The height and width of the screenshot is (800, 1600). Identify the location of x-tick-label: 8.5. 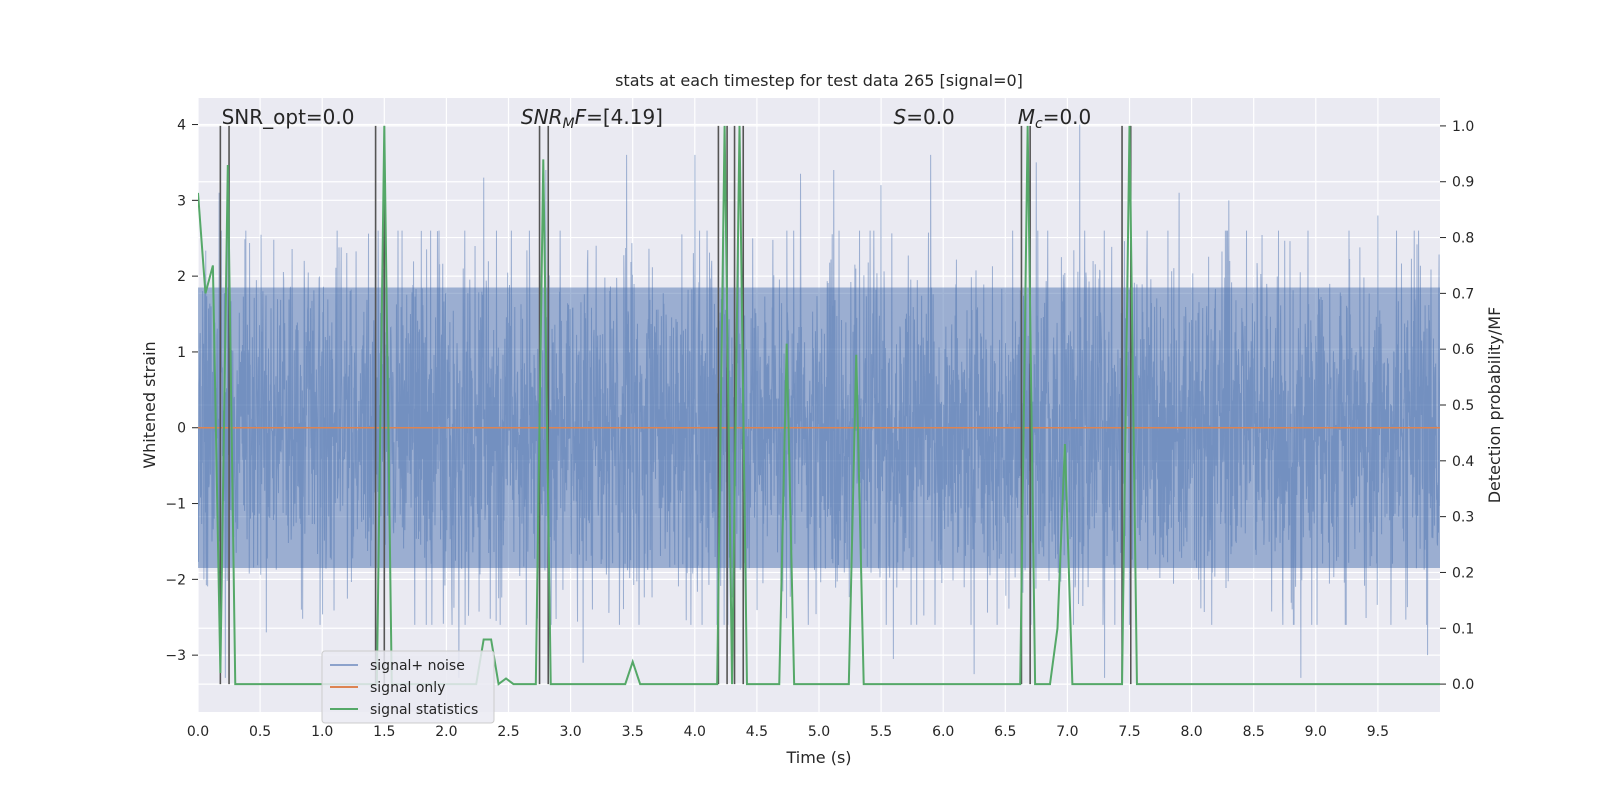
(1254, 732).